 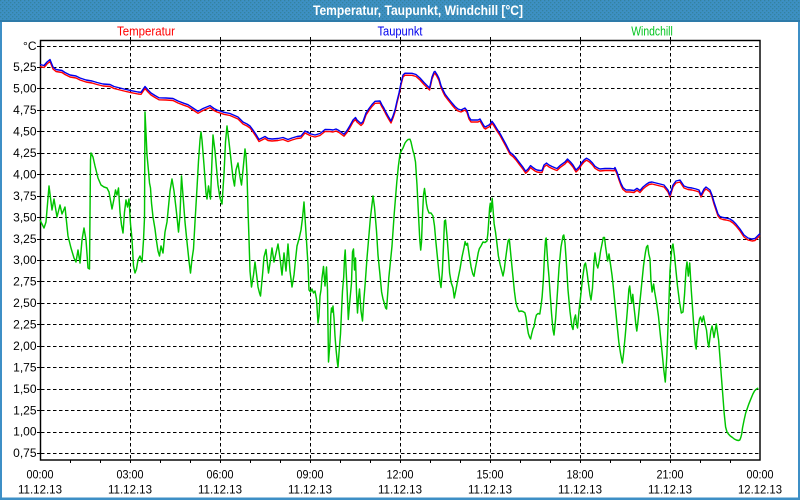 I want to click on svg-text: 3,75, so click(x=25, y=196).